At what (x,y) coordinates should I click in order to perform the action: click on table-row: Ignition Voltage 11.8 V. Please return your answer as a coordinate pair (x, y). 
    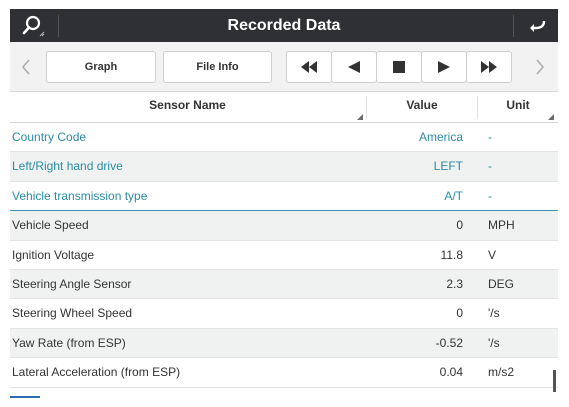
    Looking at the image, I should click on (284, 255).